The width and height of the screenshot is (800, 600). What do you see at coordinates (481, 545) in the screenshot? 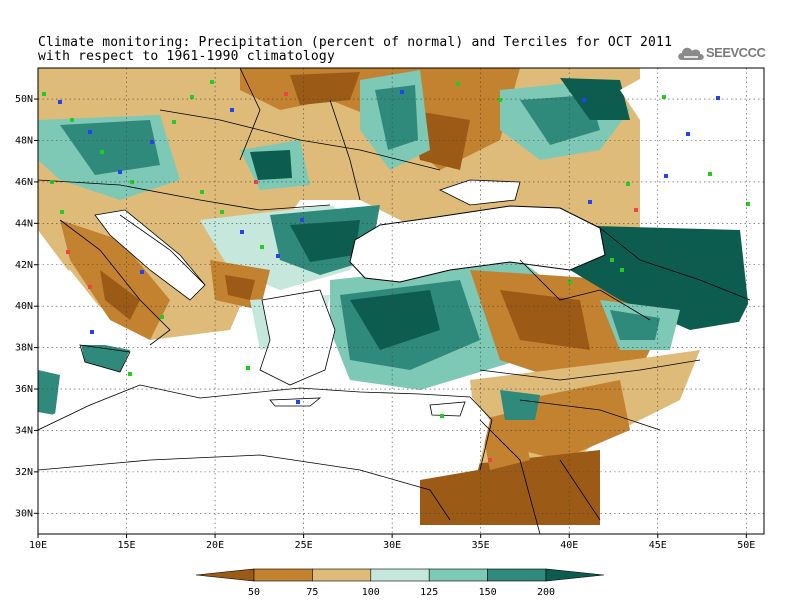
I see `x-tick-label: 35E` at bounding box center [481, 545].